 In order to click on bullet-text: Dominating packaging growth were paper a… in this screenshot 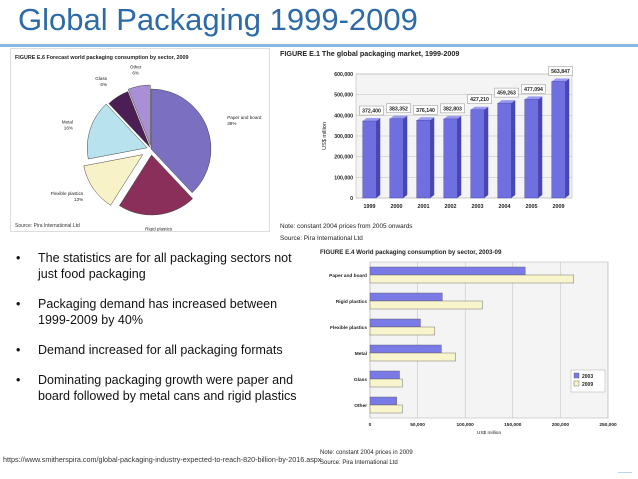, I will do `click(167, 388)`.